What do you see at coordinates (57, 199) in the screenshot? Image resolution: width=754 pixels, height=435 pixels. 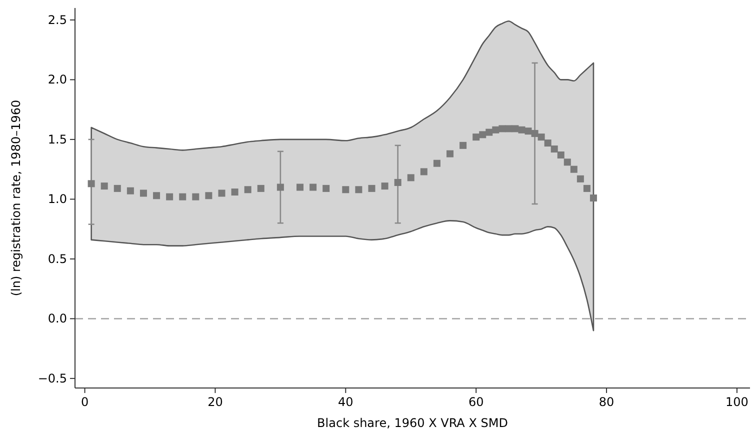 I see `y-tick-label: 1.0` at bounding box center [57, 199].